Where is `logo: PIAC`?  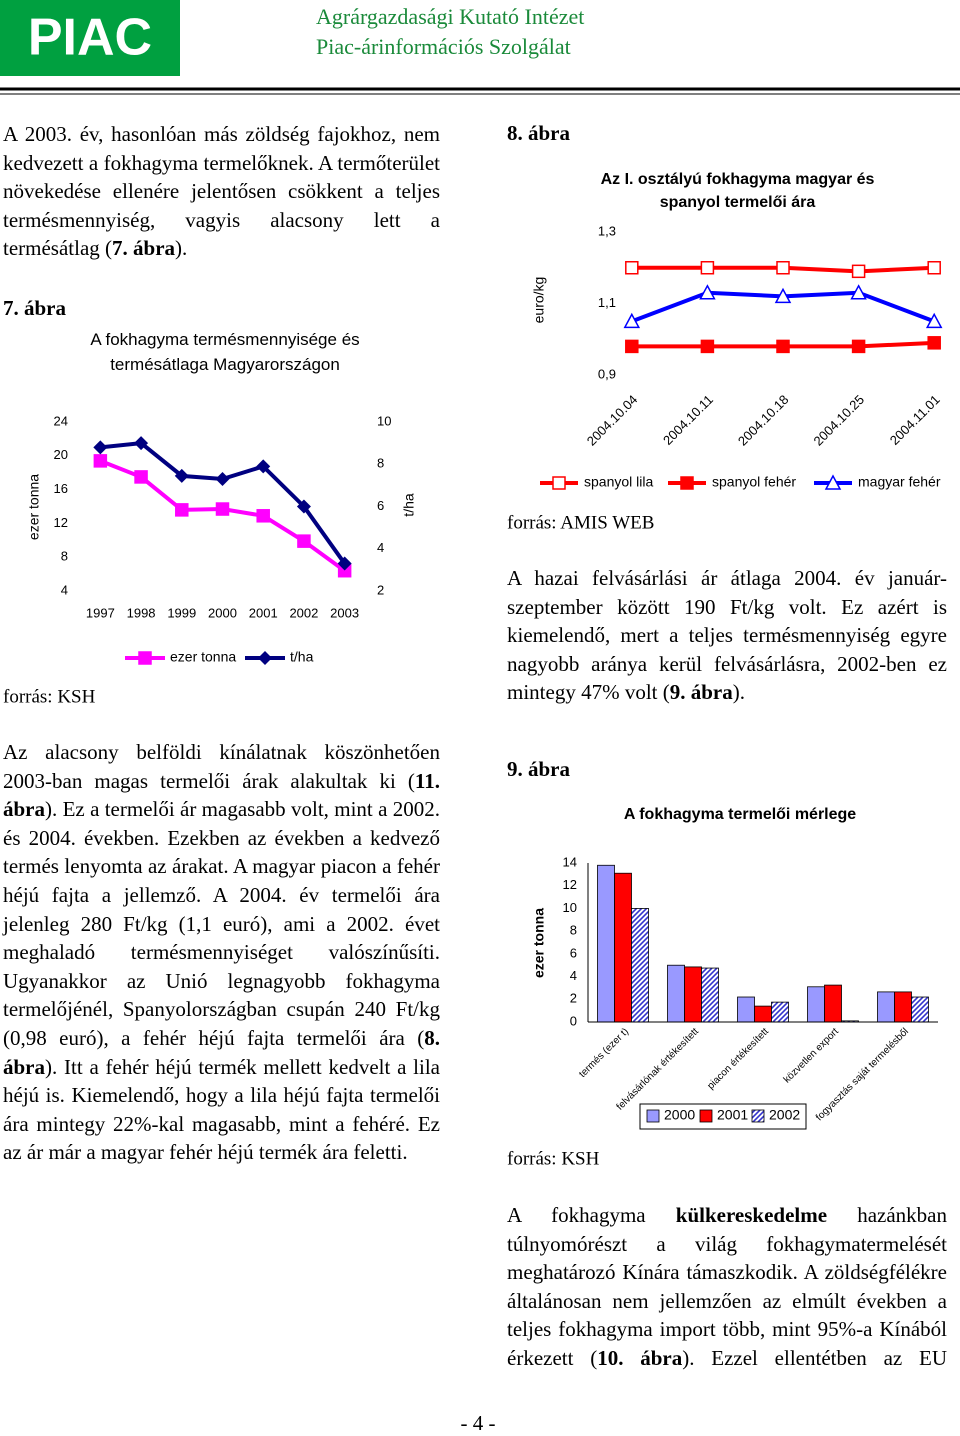 logo: PIAC is located at coordinates (90, 38).